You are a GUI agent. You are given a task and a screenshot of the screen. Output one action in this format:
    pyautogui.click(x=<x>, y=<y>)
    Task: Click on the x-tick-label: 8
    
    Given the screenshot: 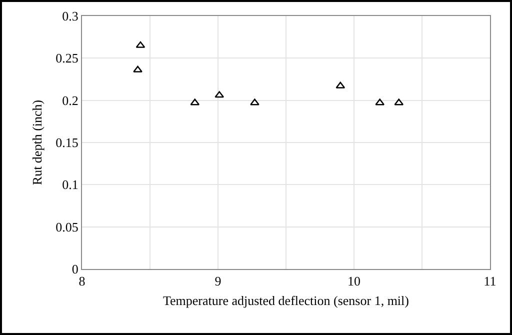 What is the action you would take?
    pyautogui.click(x=82, y=281)
    